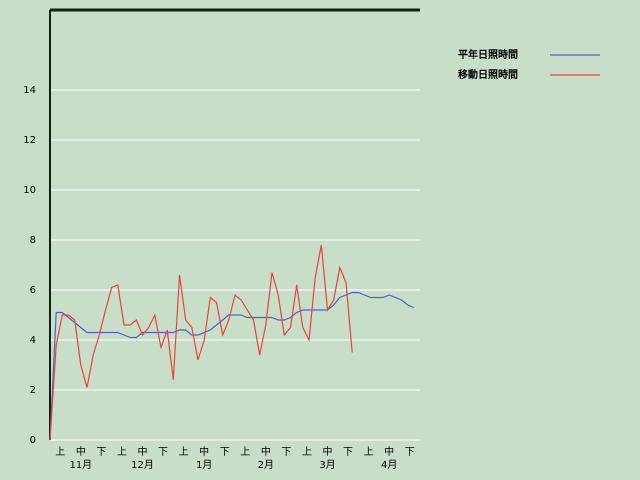 The width and height of the screenshot is (640, 480). What do you see at coordinates (266, 465) in the screenshot?
I see `month-label: 2月` at bounding box center [266, 465].